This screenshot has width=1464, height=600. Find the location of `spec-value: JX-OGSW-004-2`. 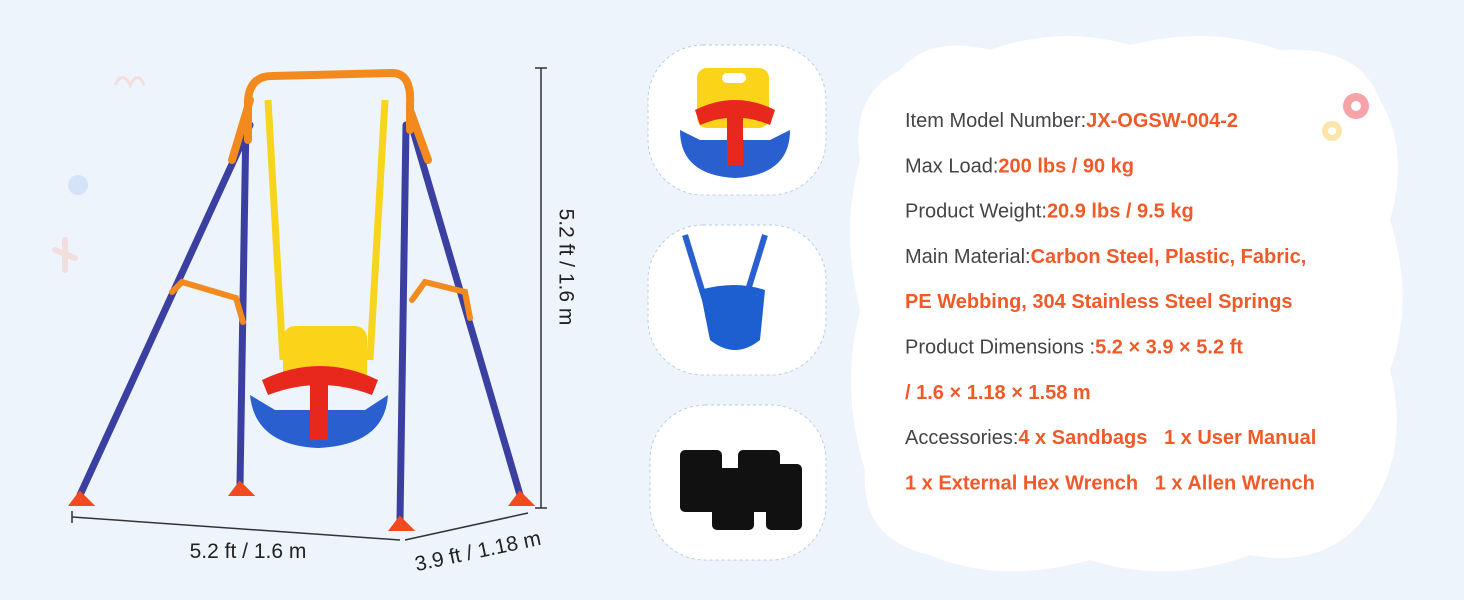

spec-value: JX-OGSW-004-2 is located at coordinates (1162, 121).